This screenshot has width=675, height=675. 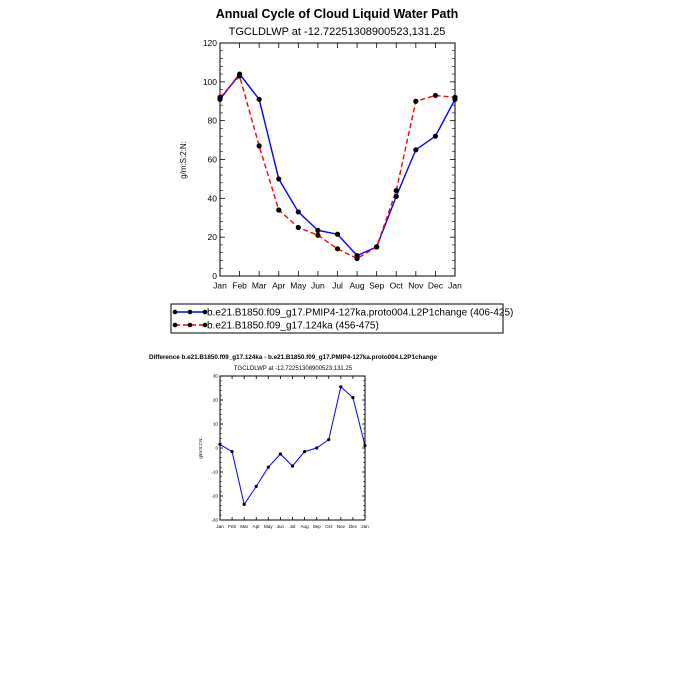 I want to click on y-tick-label: 120, so click(x=210, y=43).